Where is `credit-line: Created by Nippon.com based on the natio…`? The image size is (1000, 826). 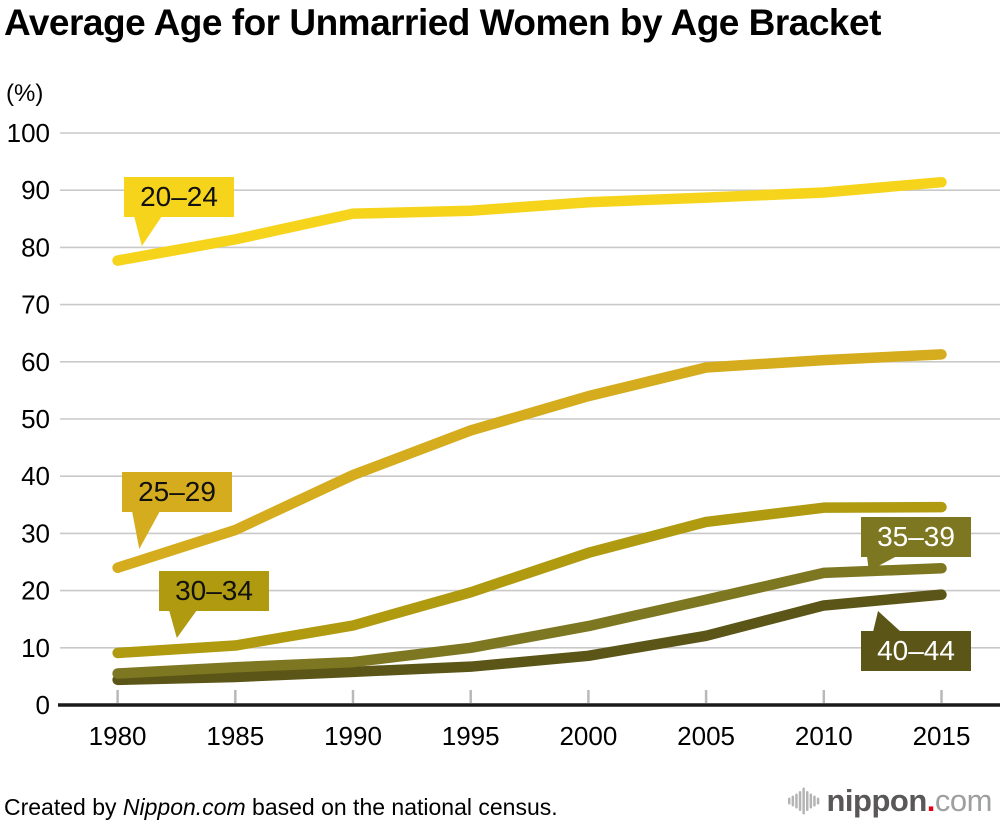
credit-line: Created by Nippon.com based on the natio… is located at coordinates (281, 807).